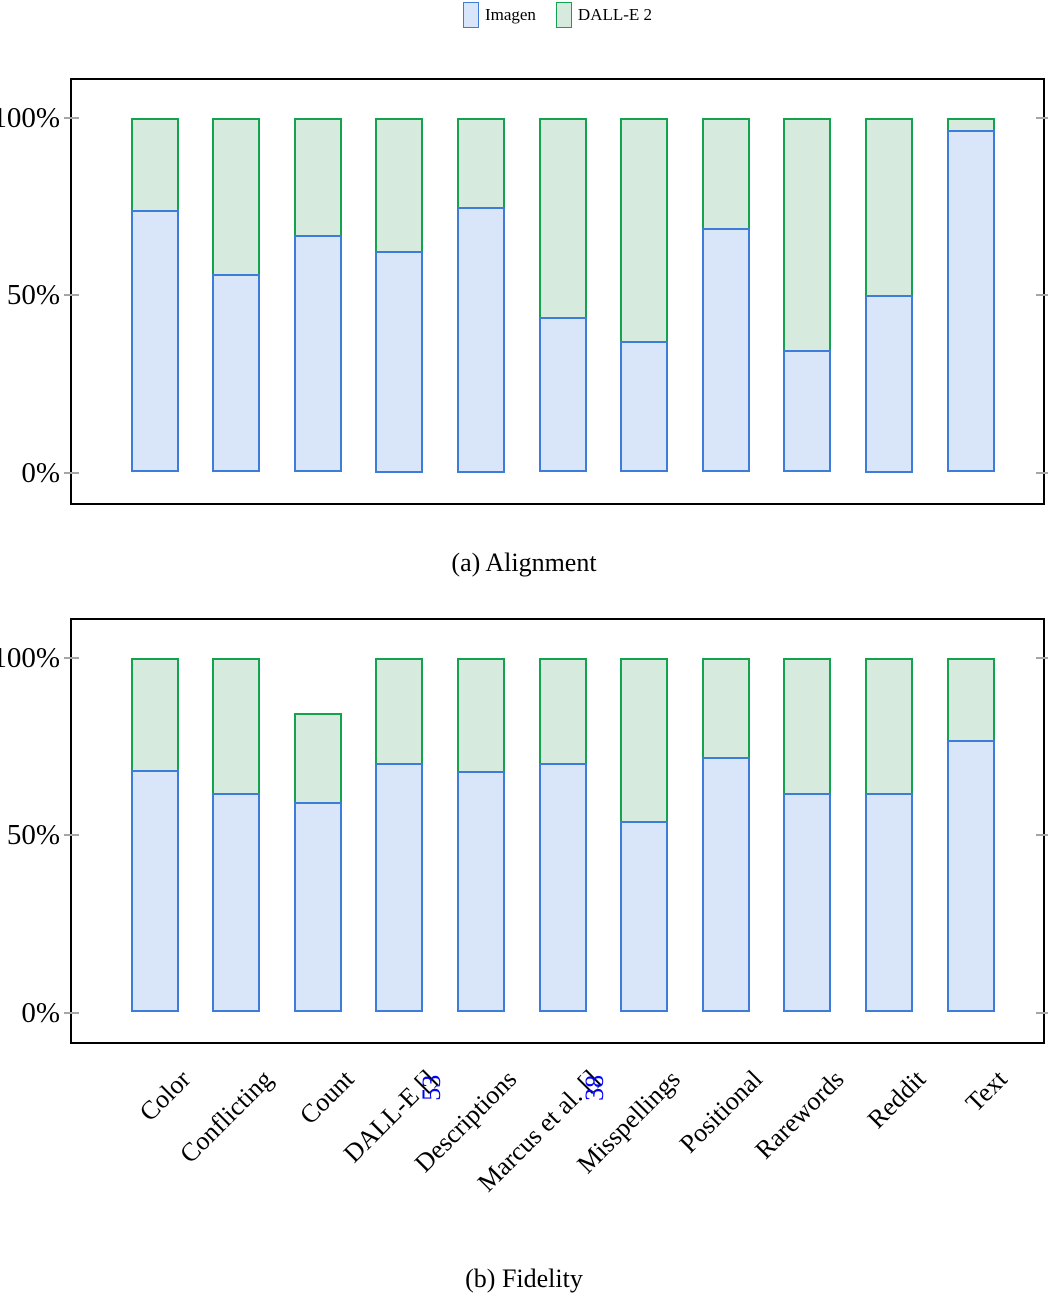 The image size is (1048, 1298). Describe the element at coordinates (563, 15) in the screenshot. I see `dalle2-swatch-icon` at that location.